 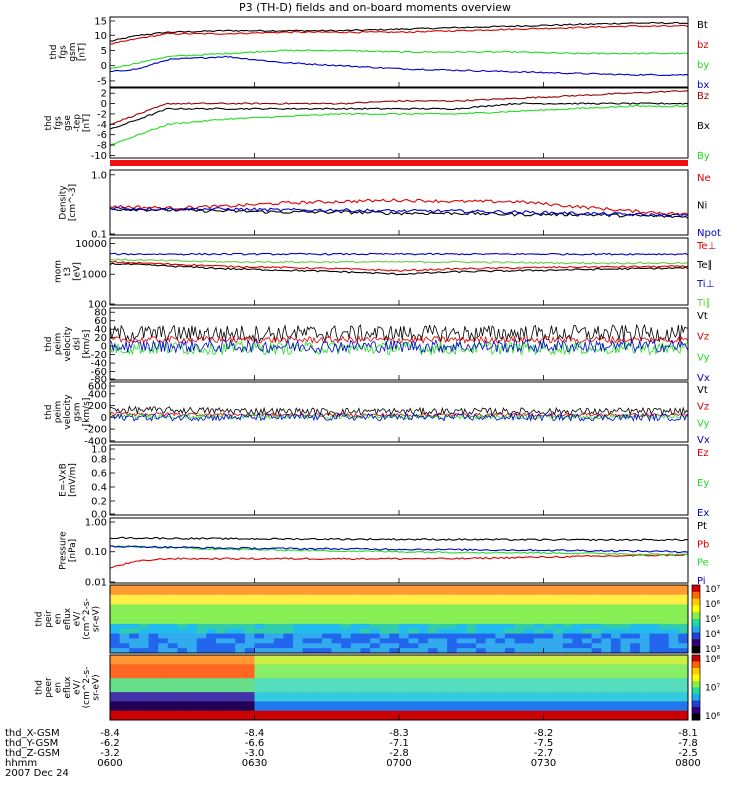 What do you see at coordinates (399, 123) in the screenshot?
I see `panel-frame` at bounding box center [399, 123].